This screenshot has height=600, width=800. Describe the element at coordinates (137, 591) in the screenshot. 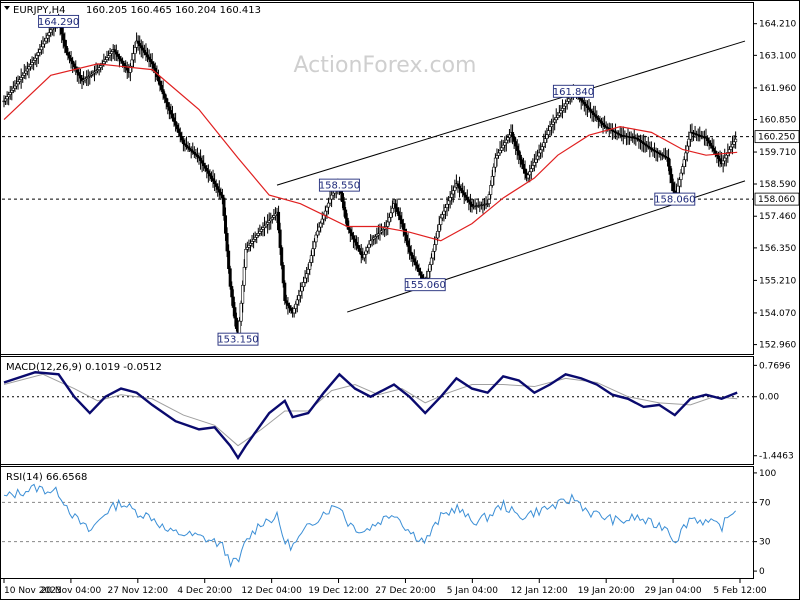

I see `x-tick-label: 27 Nov 12:00` at that location.